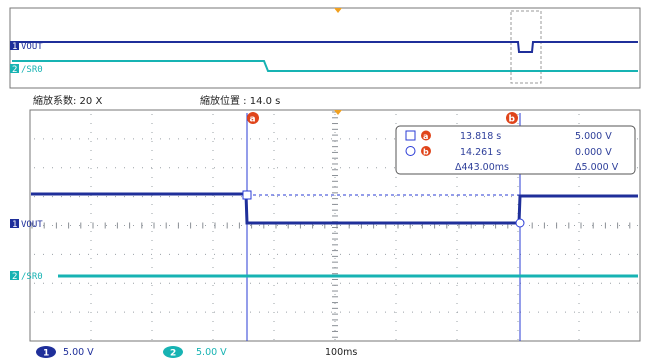 The height and width of the screenshot is (361, 651). I want to click on footer-ch1-badge, so click(46, 352).